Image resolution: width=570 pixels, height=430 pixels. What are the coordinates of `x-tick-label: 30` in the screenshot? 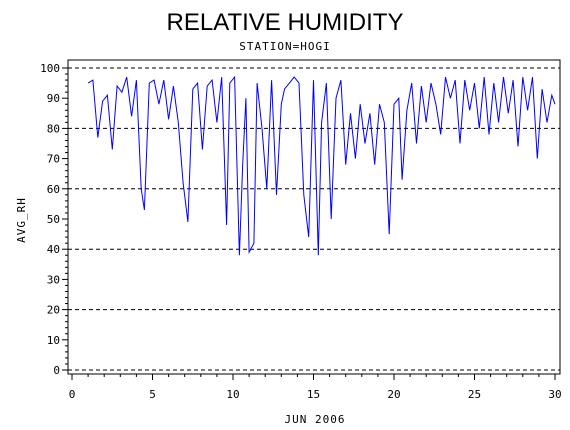 It's located at (554, 394).